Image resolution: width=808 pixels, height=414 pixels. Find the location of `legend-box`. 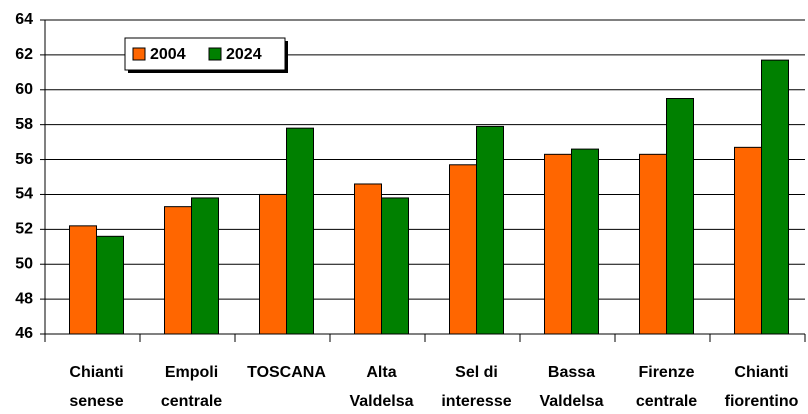

legend-box is located at coordinates (205, 54).